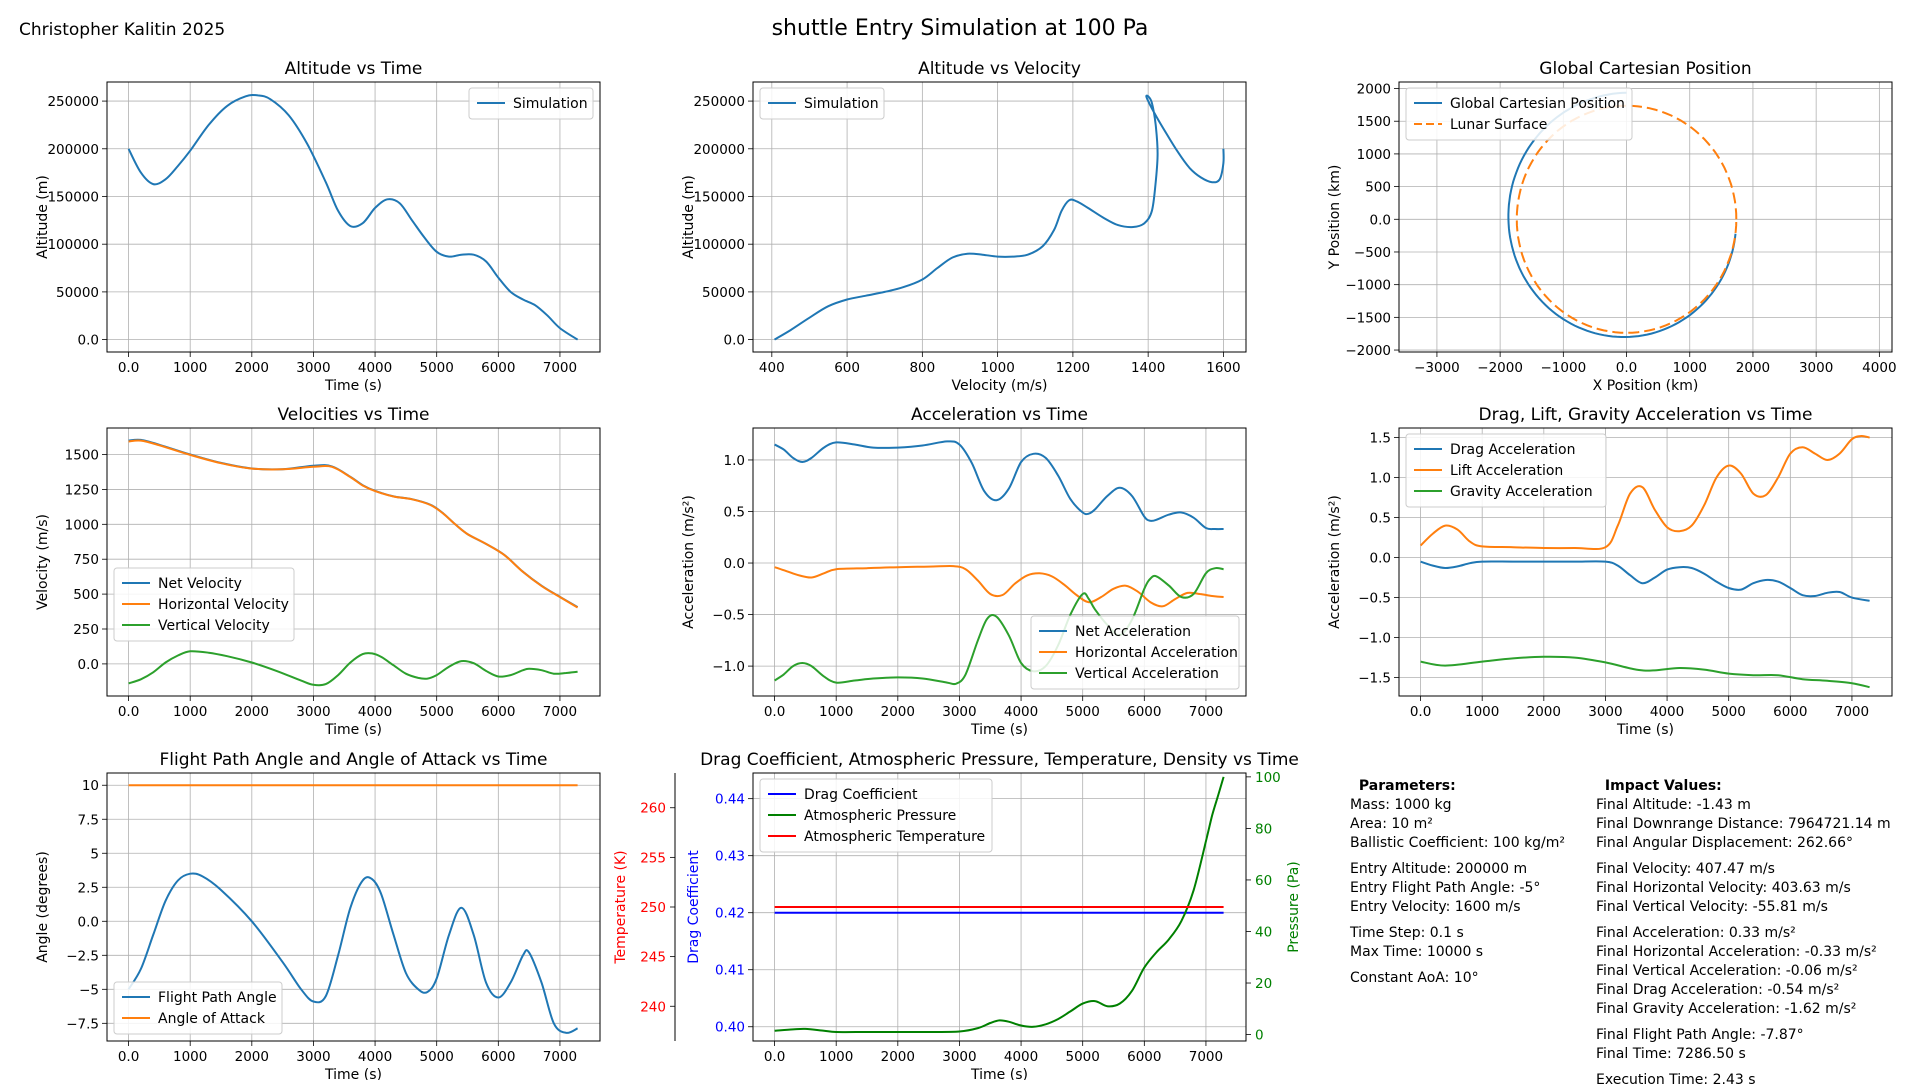  What do you see at coordinates (1743, 824) in the screenshot?
I see `impact-line: Final Downrange Distance: 7964721.14 m` at bounding box center [1743, 824].